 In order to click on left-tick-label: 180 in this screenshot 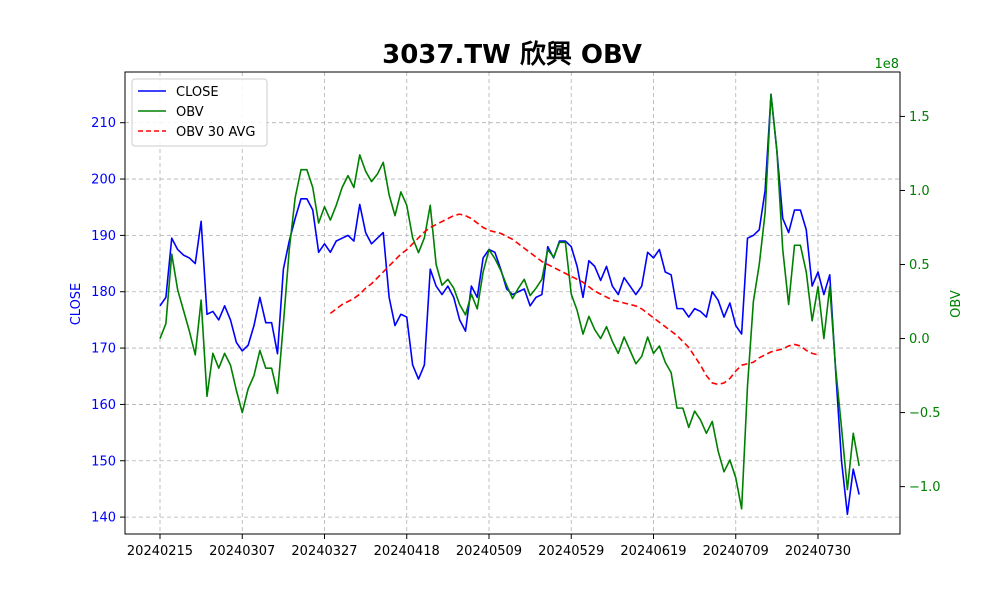, I will do `click(103, 292)`.